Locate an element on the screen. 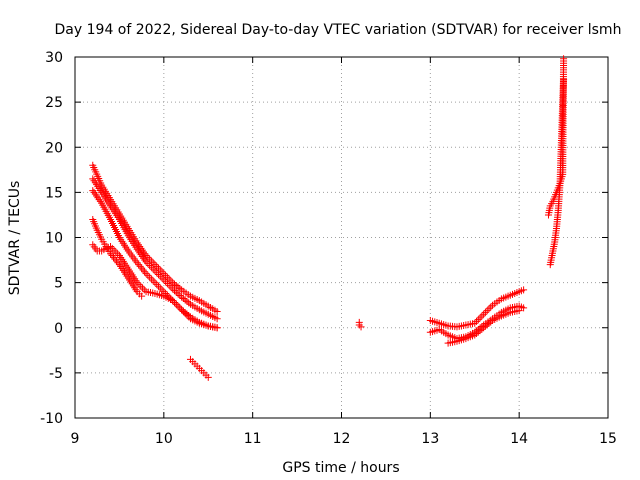  y-tick-label: -10 is located at coordinates (51, 419).